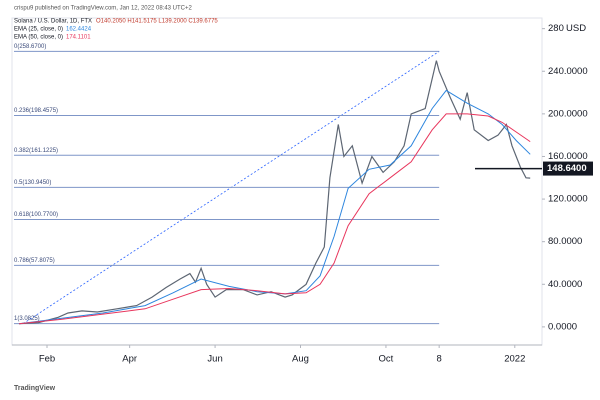  Describe the element at coordinates (36, 111) in the screenshot. I see `fib-label: 0.236(198.4575)` at that location.